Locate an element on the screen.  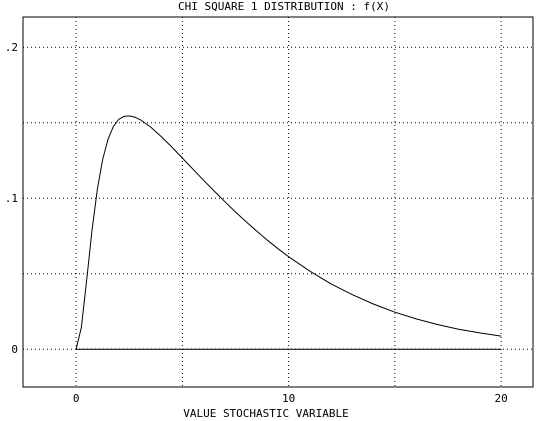
y-tick-label: .1 is located at coordinates (11, 198).